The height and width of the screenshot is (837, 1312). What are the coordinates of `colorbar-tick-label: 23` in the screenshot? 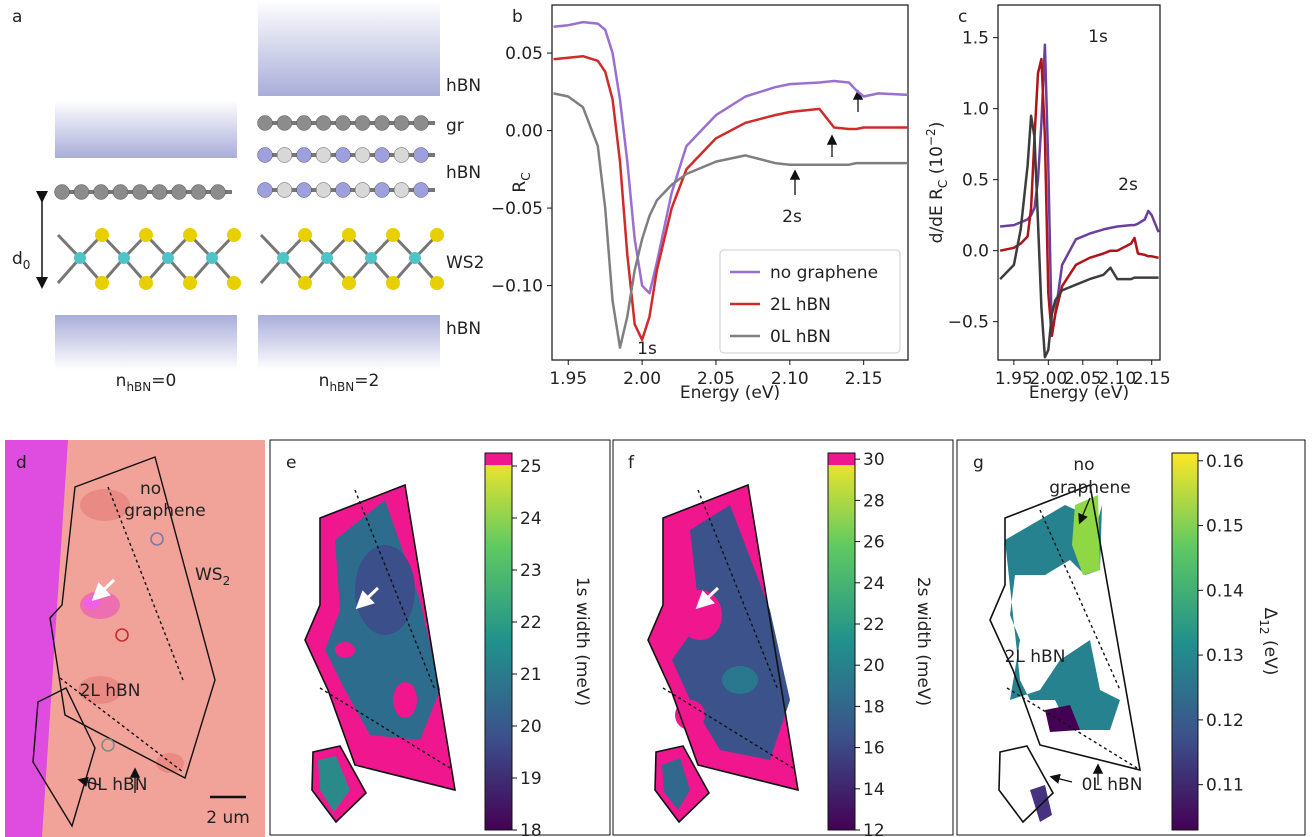 It's located at (531, 571).